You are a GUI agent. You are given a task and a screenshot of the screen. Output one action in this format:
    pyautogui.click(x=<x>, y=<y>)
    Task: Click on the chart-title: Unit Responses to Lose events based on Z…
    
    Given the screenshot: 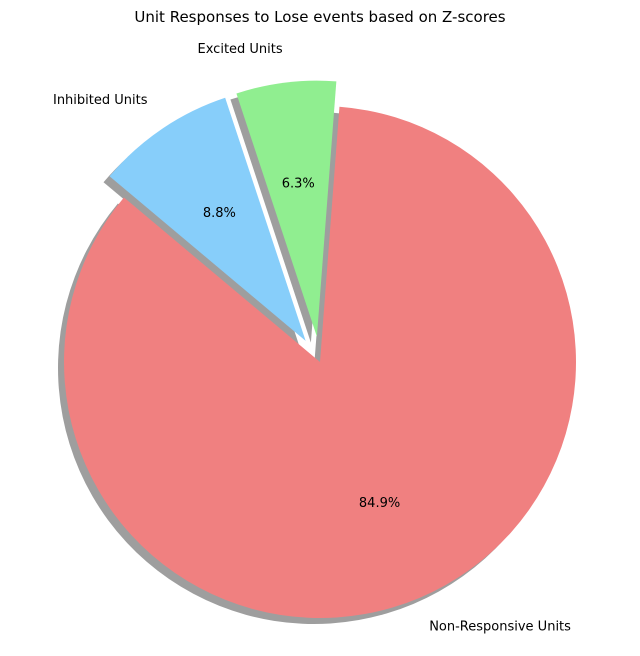 What is the action you would take?
    pyautogui.click(x=319, y=17)
    